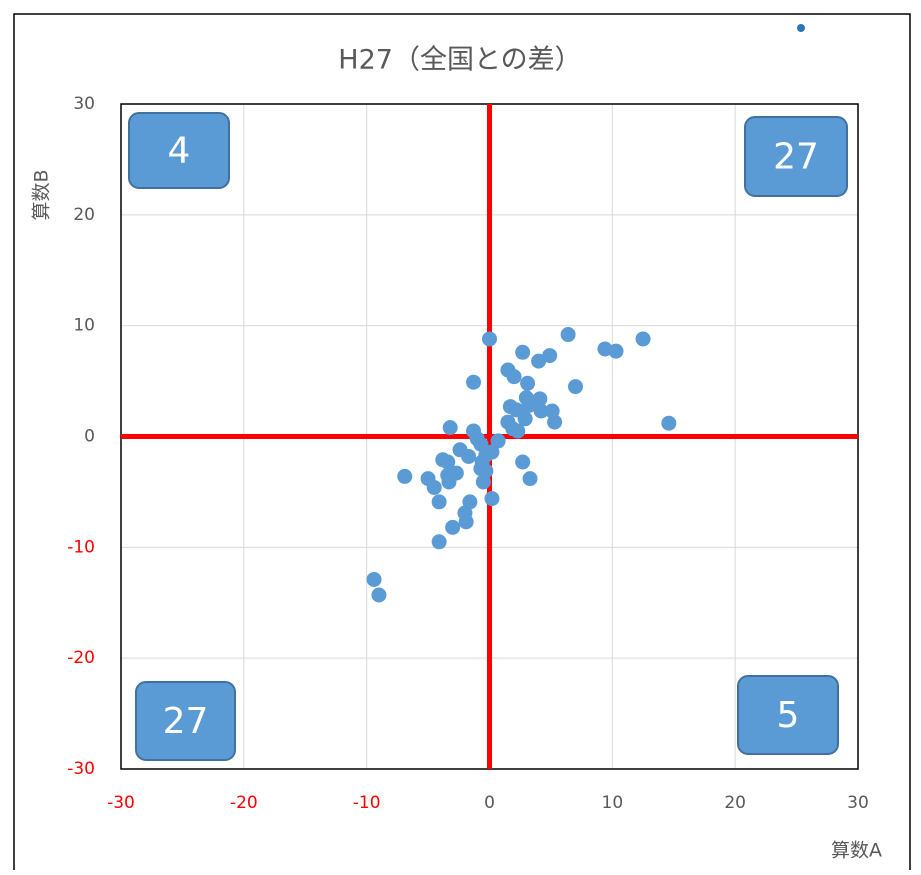 The width and height of the screenshot is (921, 875). I want to click on y-tick-label: 30, so click(84, 104).